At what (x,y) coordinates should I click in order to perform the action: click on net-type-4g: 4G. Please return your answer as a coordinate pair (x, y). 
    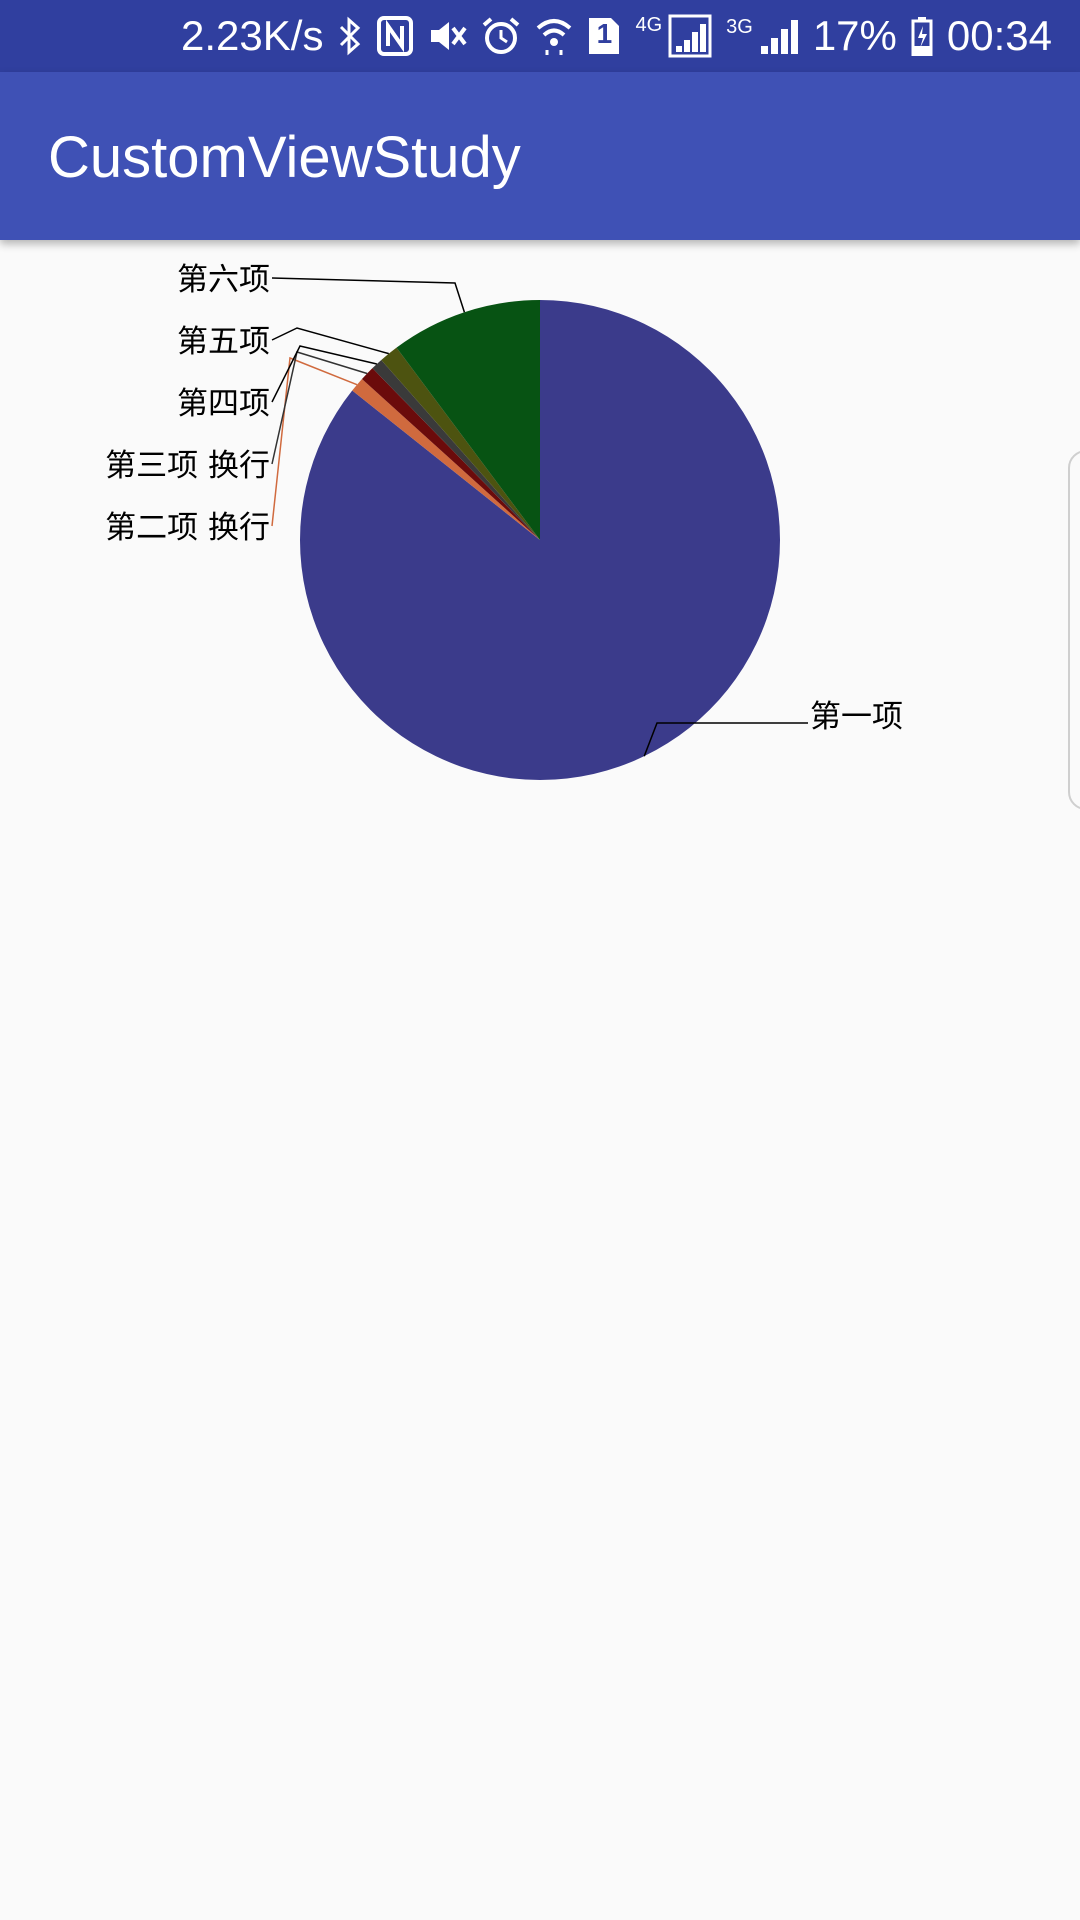
    Looking at the image, I should click on (649, 25).